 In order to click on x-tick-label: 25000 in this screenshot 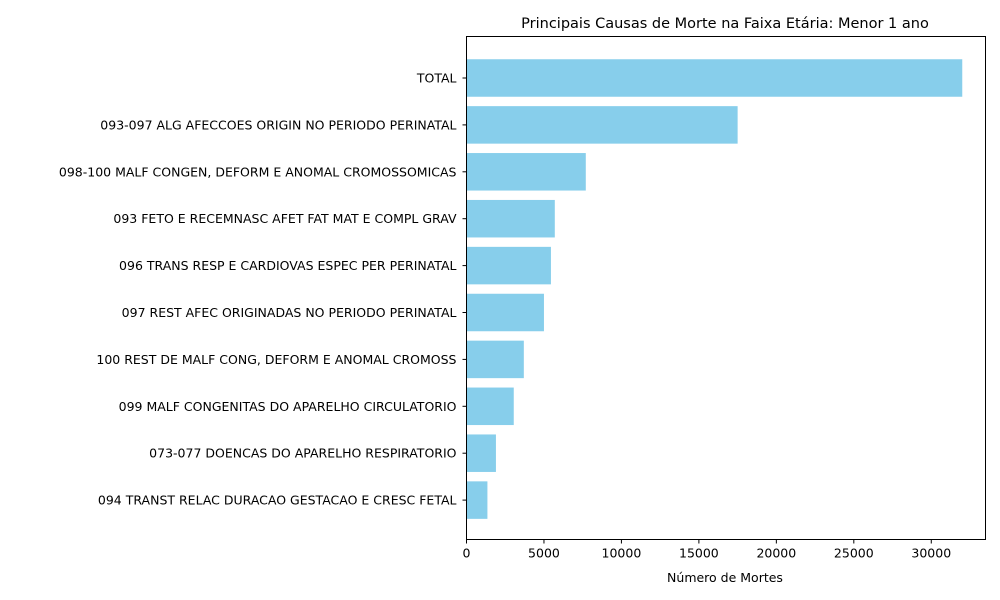, I will do `click(854, 553)`.